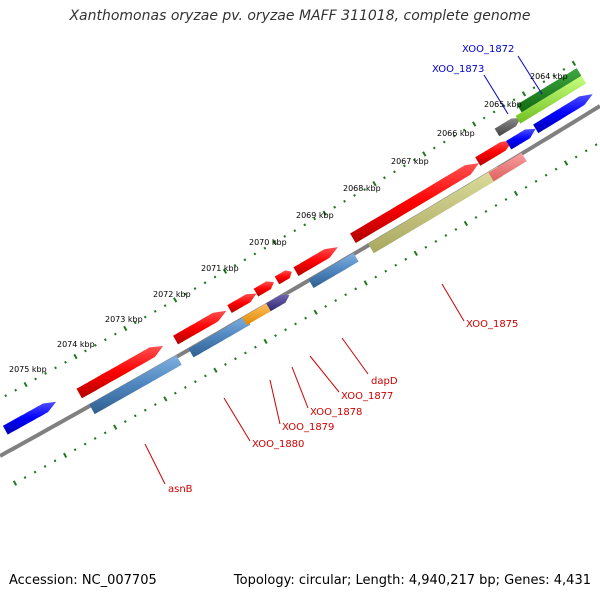 The height and width of the screenshot is (600, 600). I want to click on gene-xoo-1880-fwd, so click(200, 327).